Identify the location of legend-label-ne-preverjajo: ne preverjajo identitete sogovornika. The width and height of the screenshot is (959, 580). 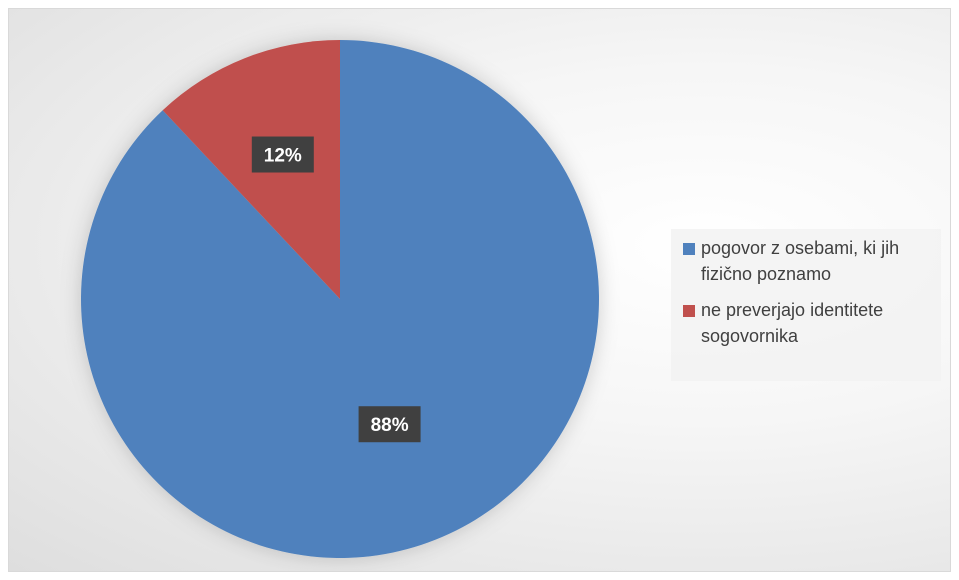
(792, 323).